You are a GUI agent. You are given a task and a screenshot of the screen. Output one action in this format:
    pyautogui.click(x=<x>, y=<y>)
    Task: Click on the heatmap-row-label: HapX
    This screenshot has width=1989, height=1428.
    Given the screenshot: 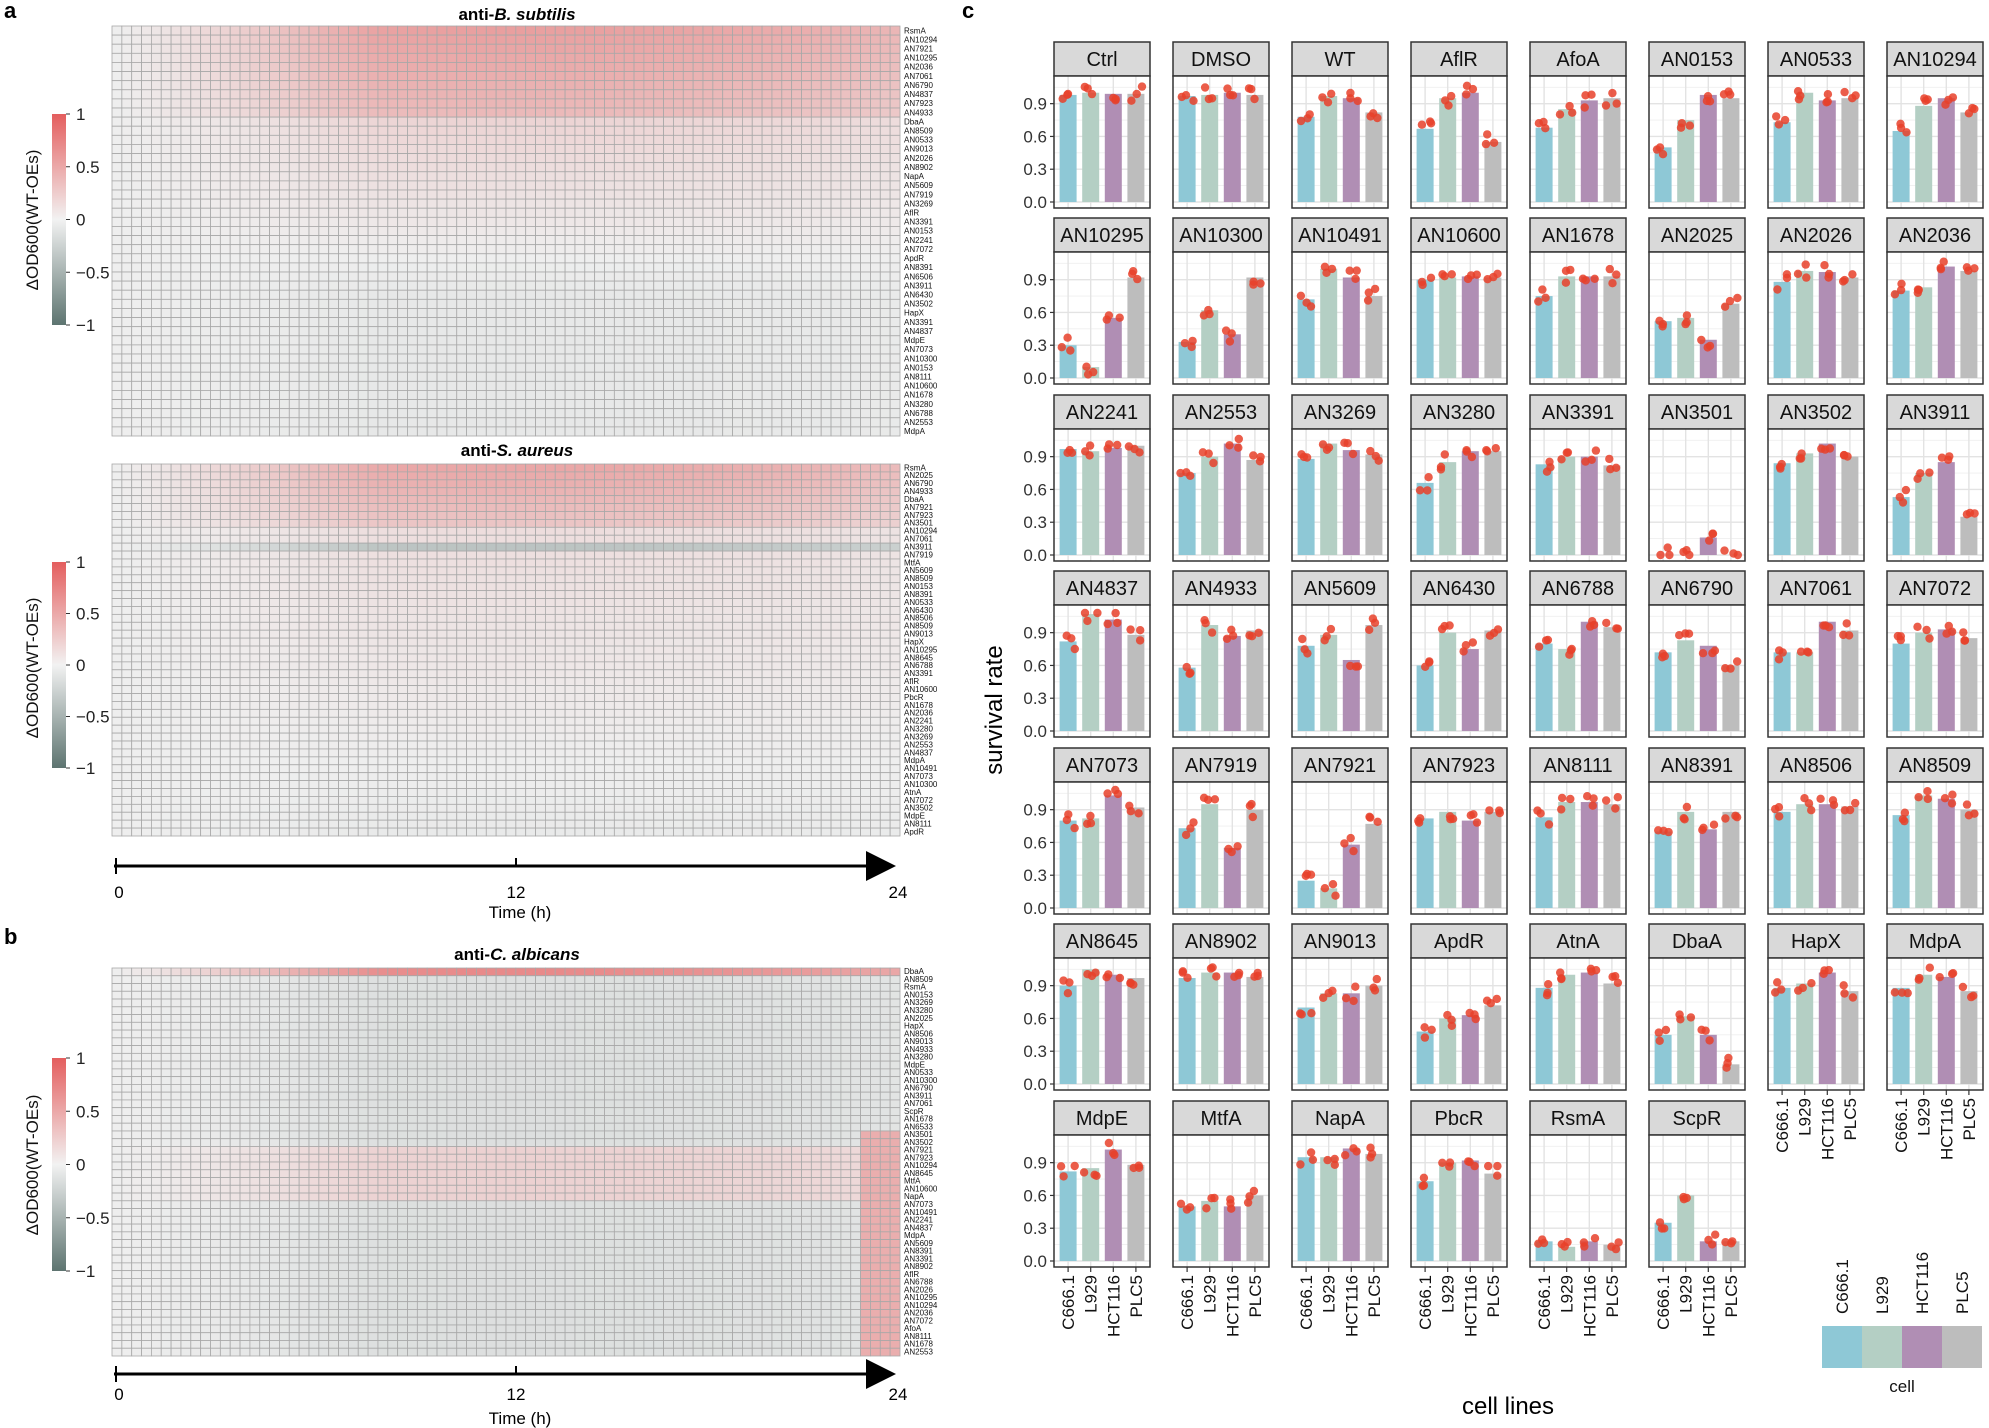 What is the action you would take?
    pyautogui.click(x=914, y=313)
    